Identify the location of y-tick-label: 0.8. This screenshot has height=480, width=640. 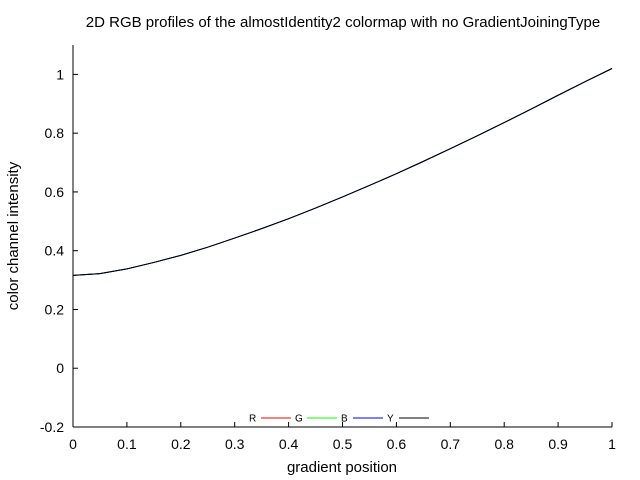
(55, 133).